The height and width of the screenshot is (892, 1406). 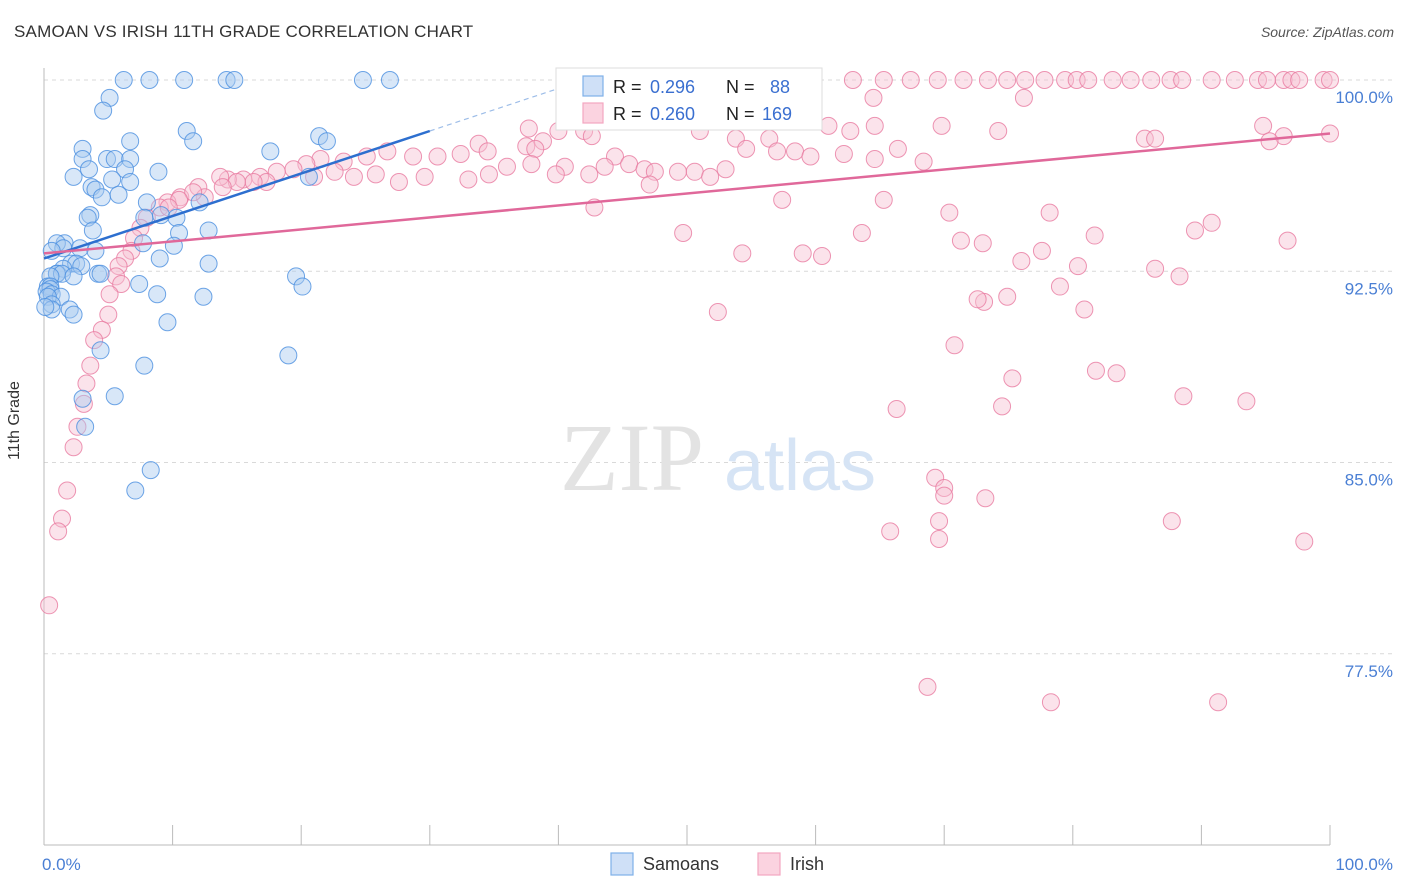 I want to click on x-tick-label-max: 100.0%, so click(x=1364, y=864).